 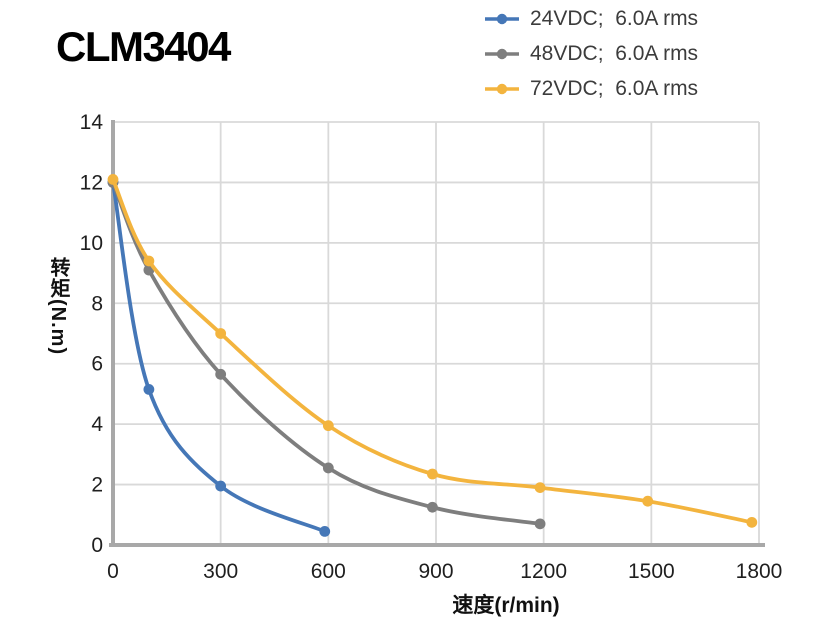 What do you see at coordinates (614, 88) in the screenshot?
I see `legend-label: 72VDC; 6.0A rms` at bounding box center [614, 88].